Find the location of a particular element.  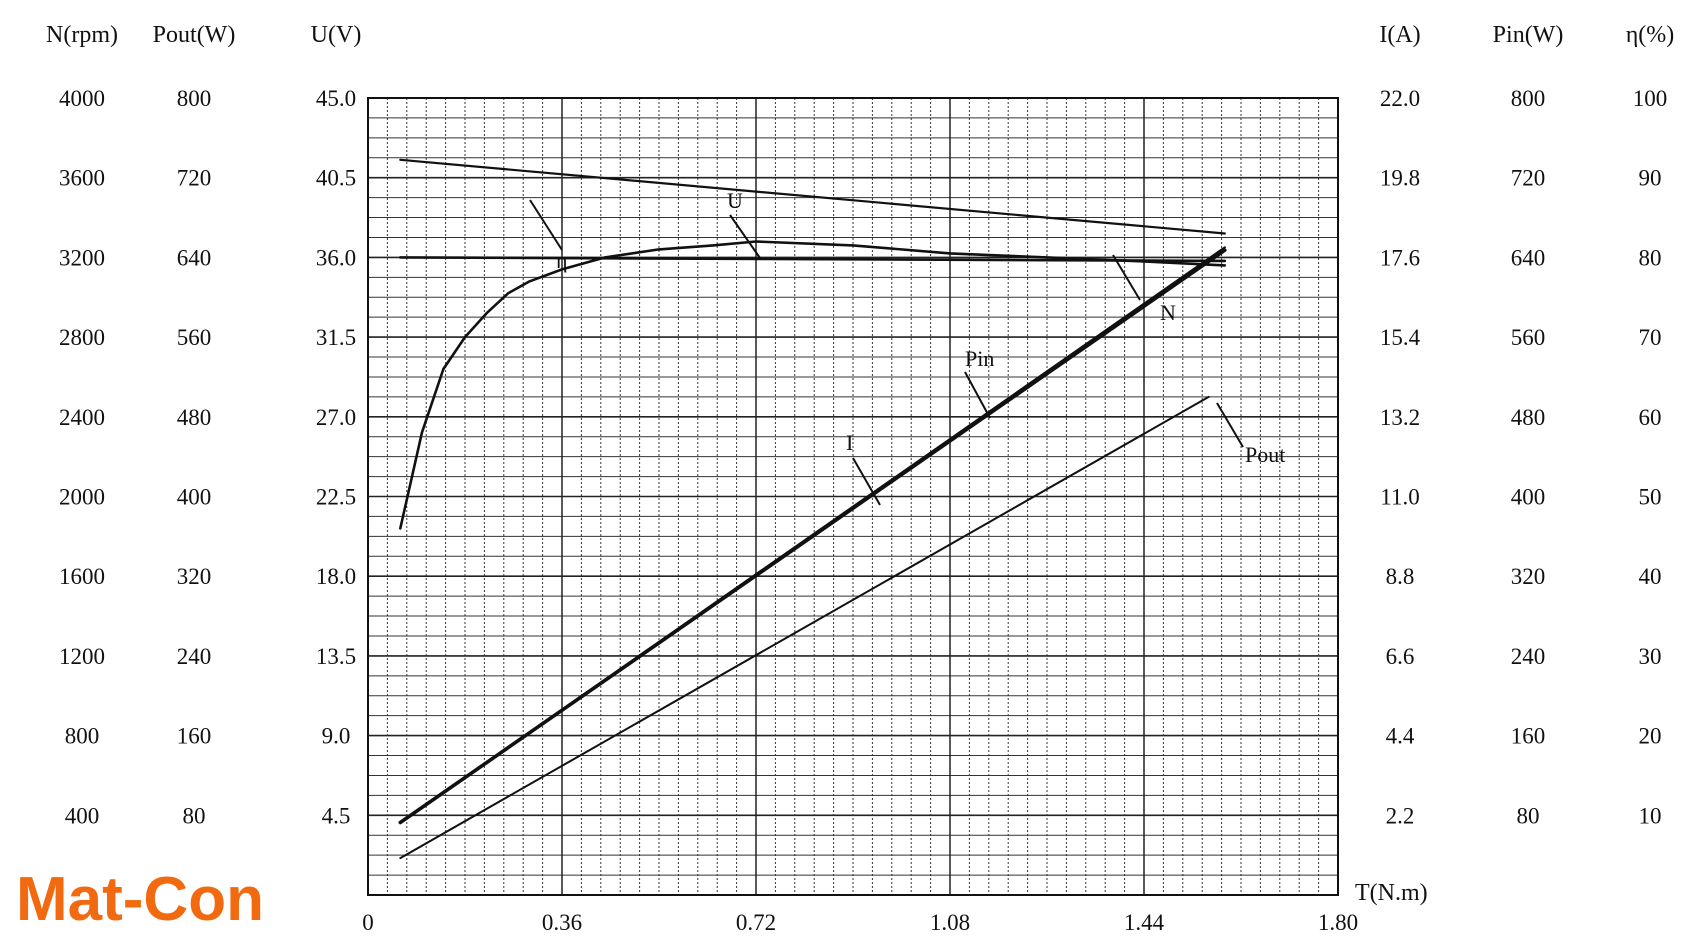

tick-label-eta: 30 is located at coordinates (1650, 656).